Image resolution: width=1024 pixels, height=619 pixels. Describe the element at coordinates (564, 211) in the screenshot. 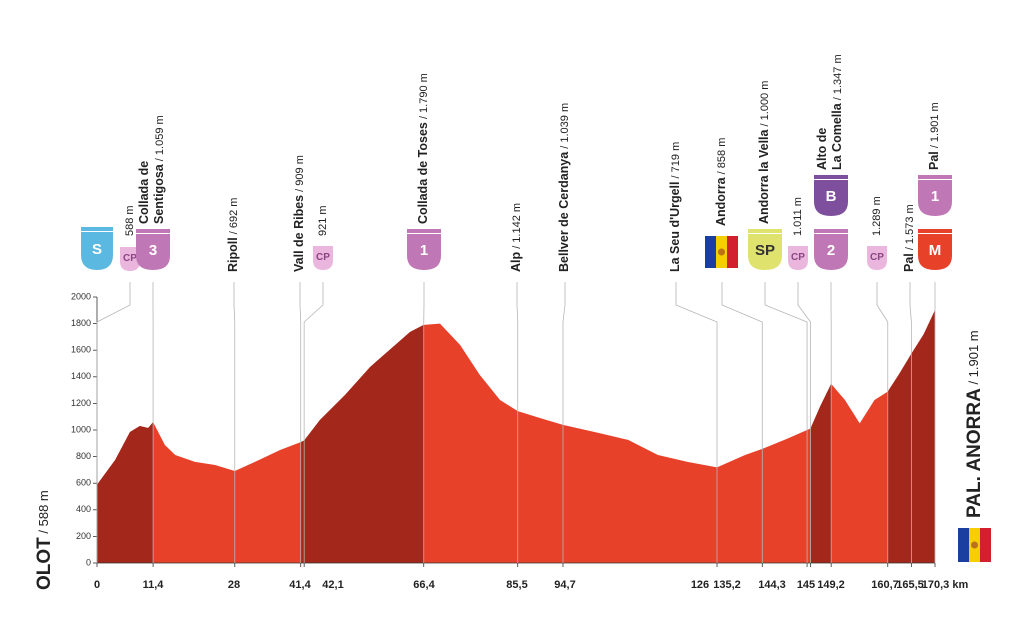

I see `waypoint-name: Bellver de Cerdanya` at that location.